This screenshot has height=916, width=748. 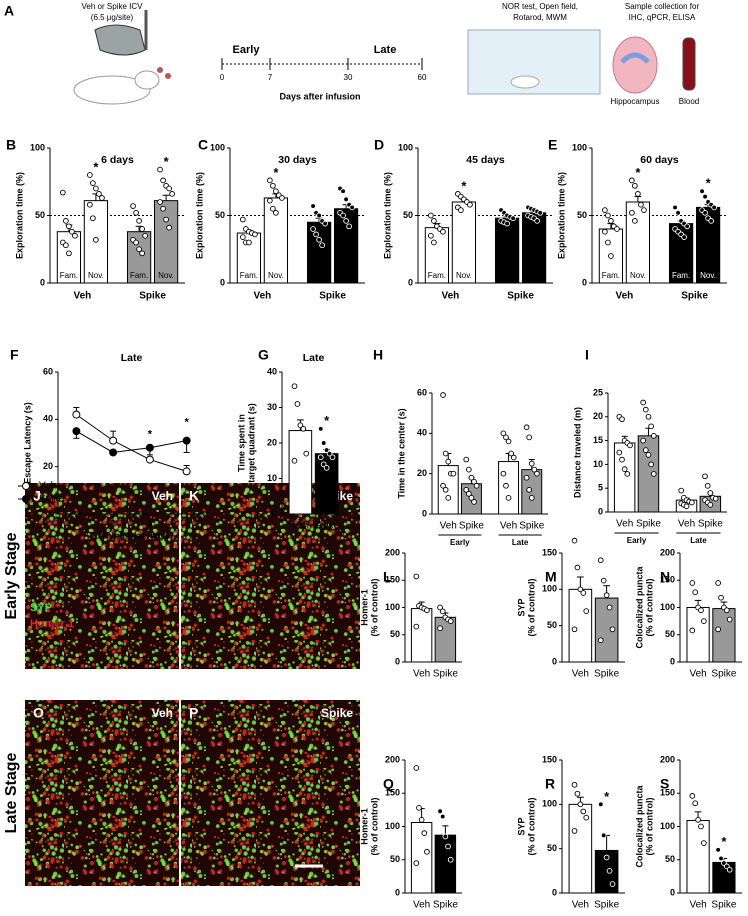 What do you see at coordinates (166, 275) in the screenshot?
I see `category-label: Nov.` at bounding box center [166, 275].